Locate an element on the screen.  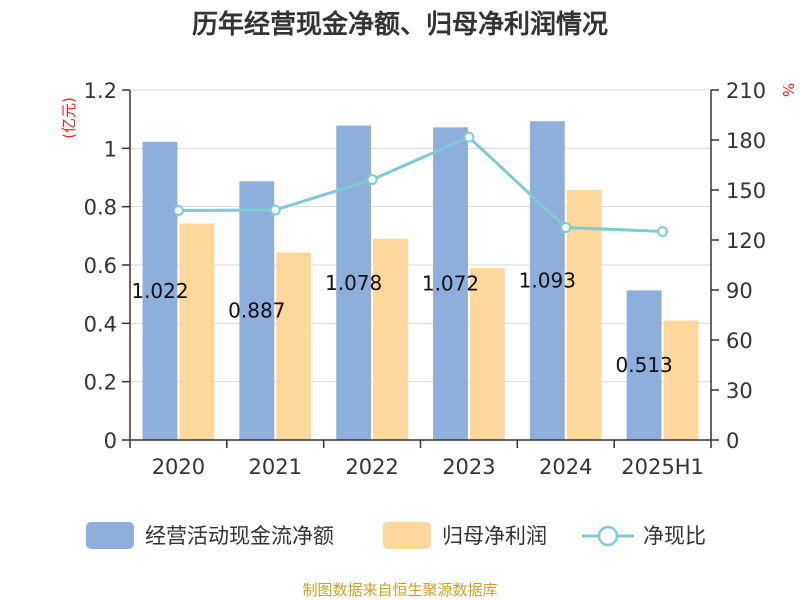
x-tick-label: 2023 is located at coordinates (468, 467).